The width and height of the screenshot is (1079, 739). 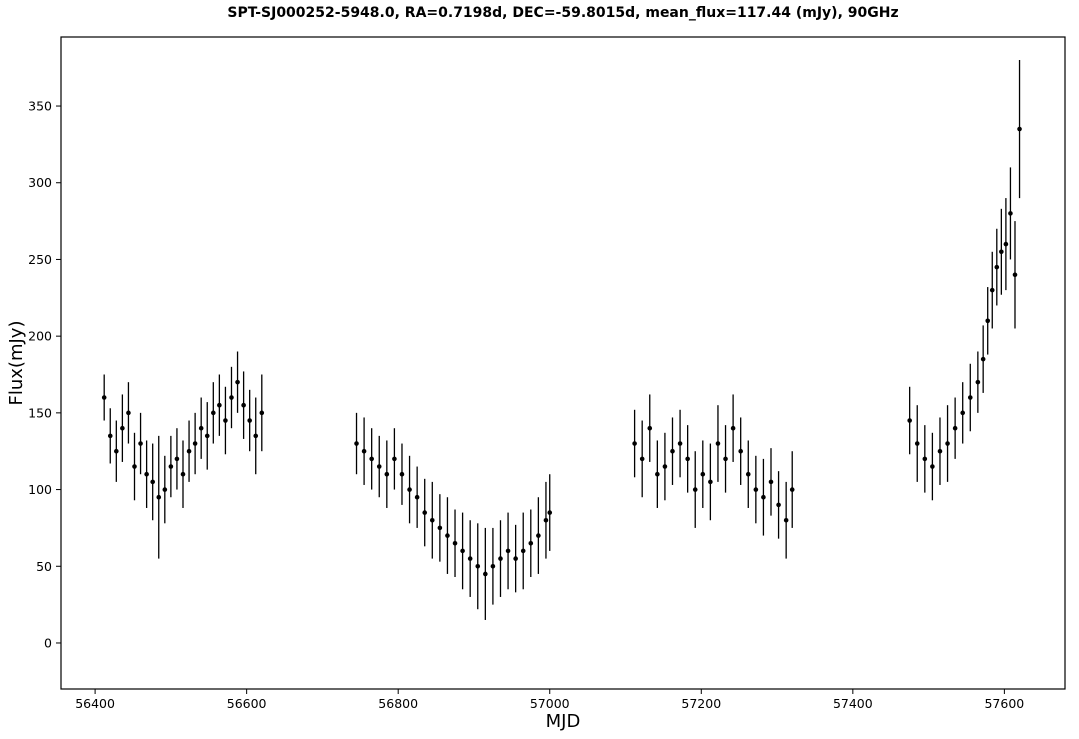 What do you see at coordinates (701, 703) in the screenshot?
I see `x-tick-label: 57200` at bounding box center [701, 703].